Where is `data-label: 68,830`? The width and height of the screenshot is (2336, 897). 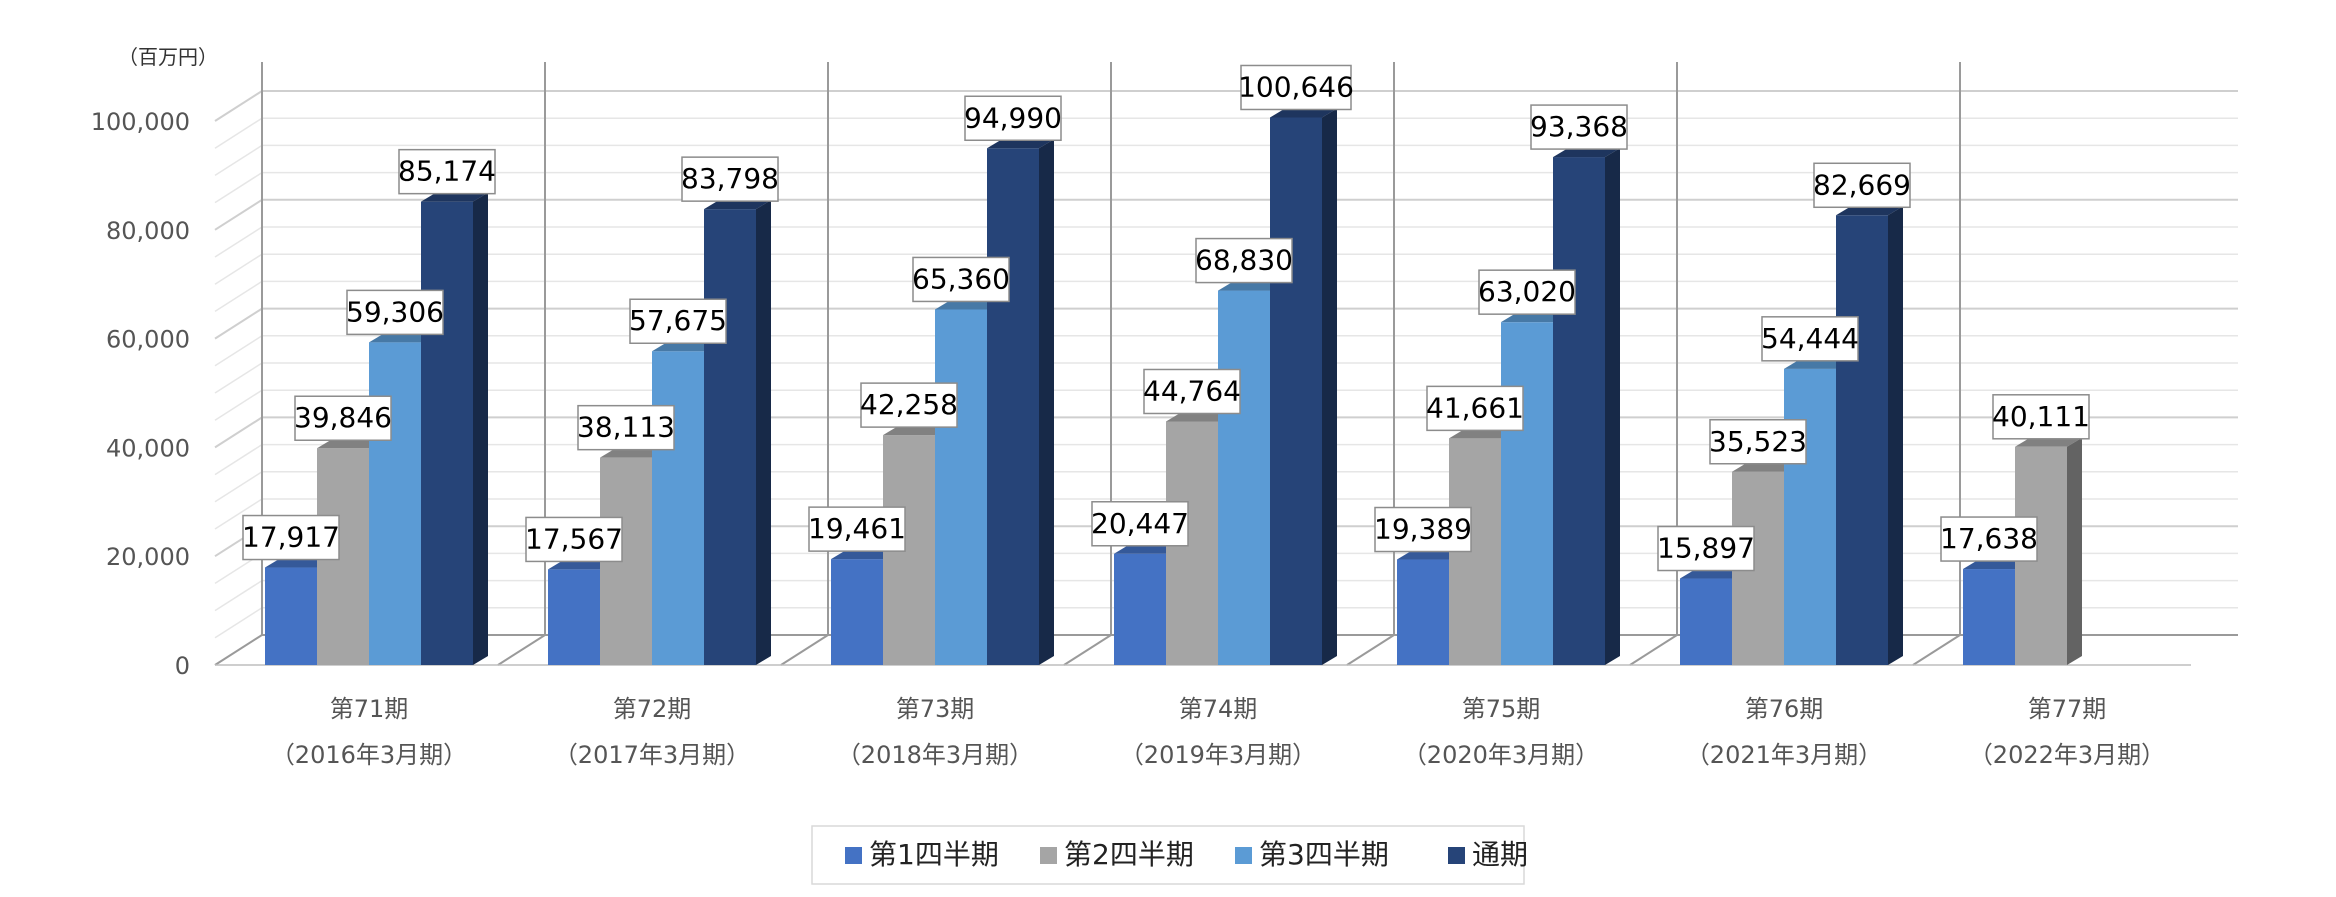 data-label: 68,830 is located at coordinates (1244, 260).